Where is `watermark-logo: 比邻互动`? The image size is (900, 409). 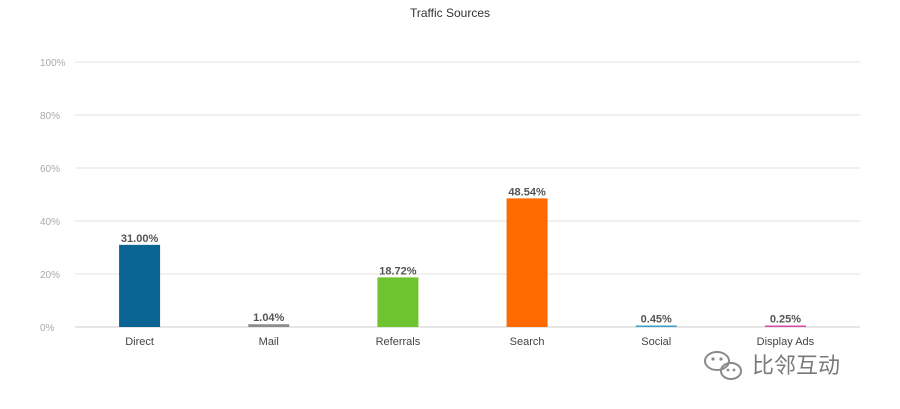 watermark-logo: 比邻互动 is located at coordinates (772, 365).